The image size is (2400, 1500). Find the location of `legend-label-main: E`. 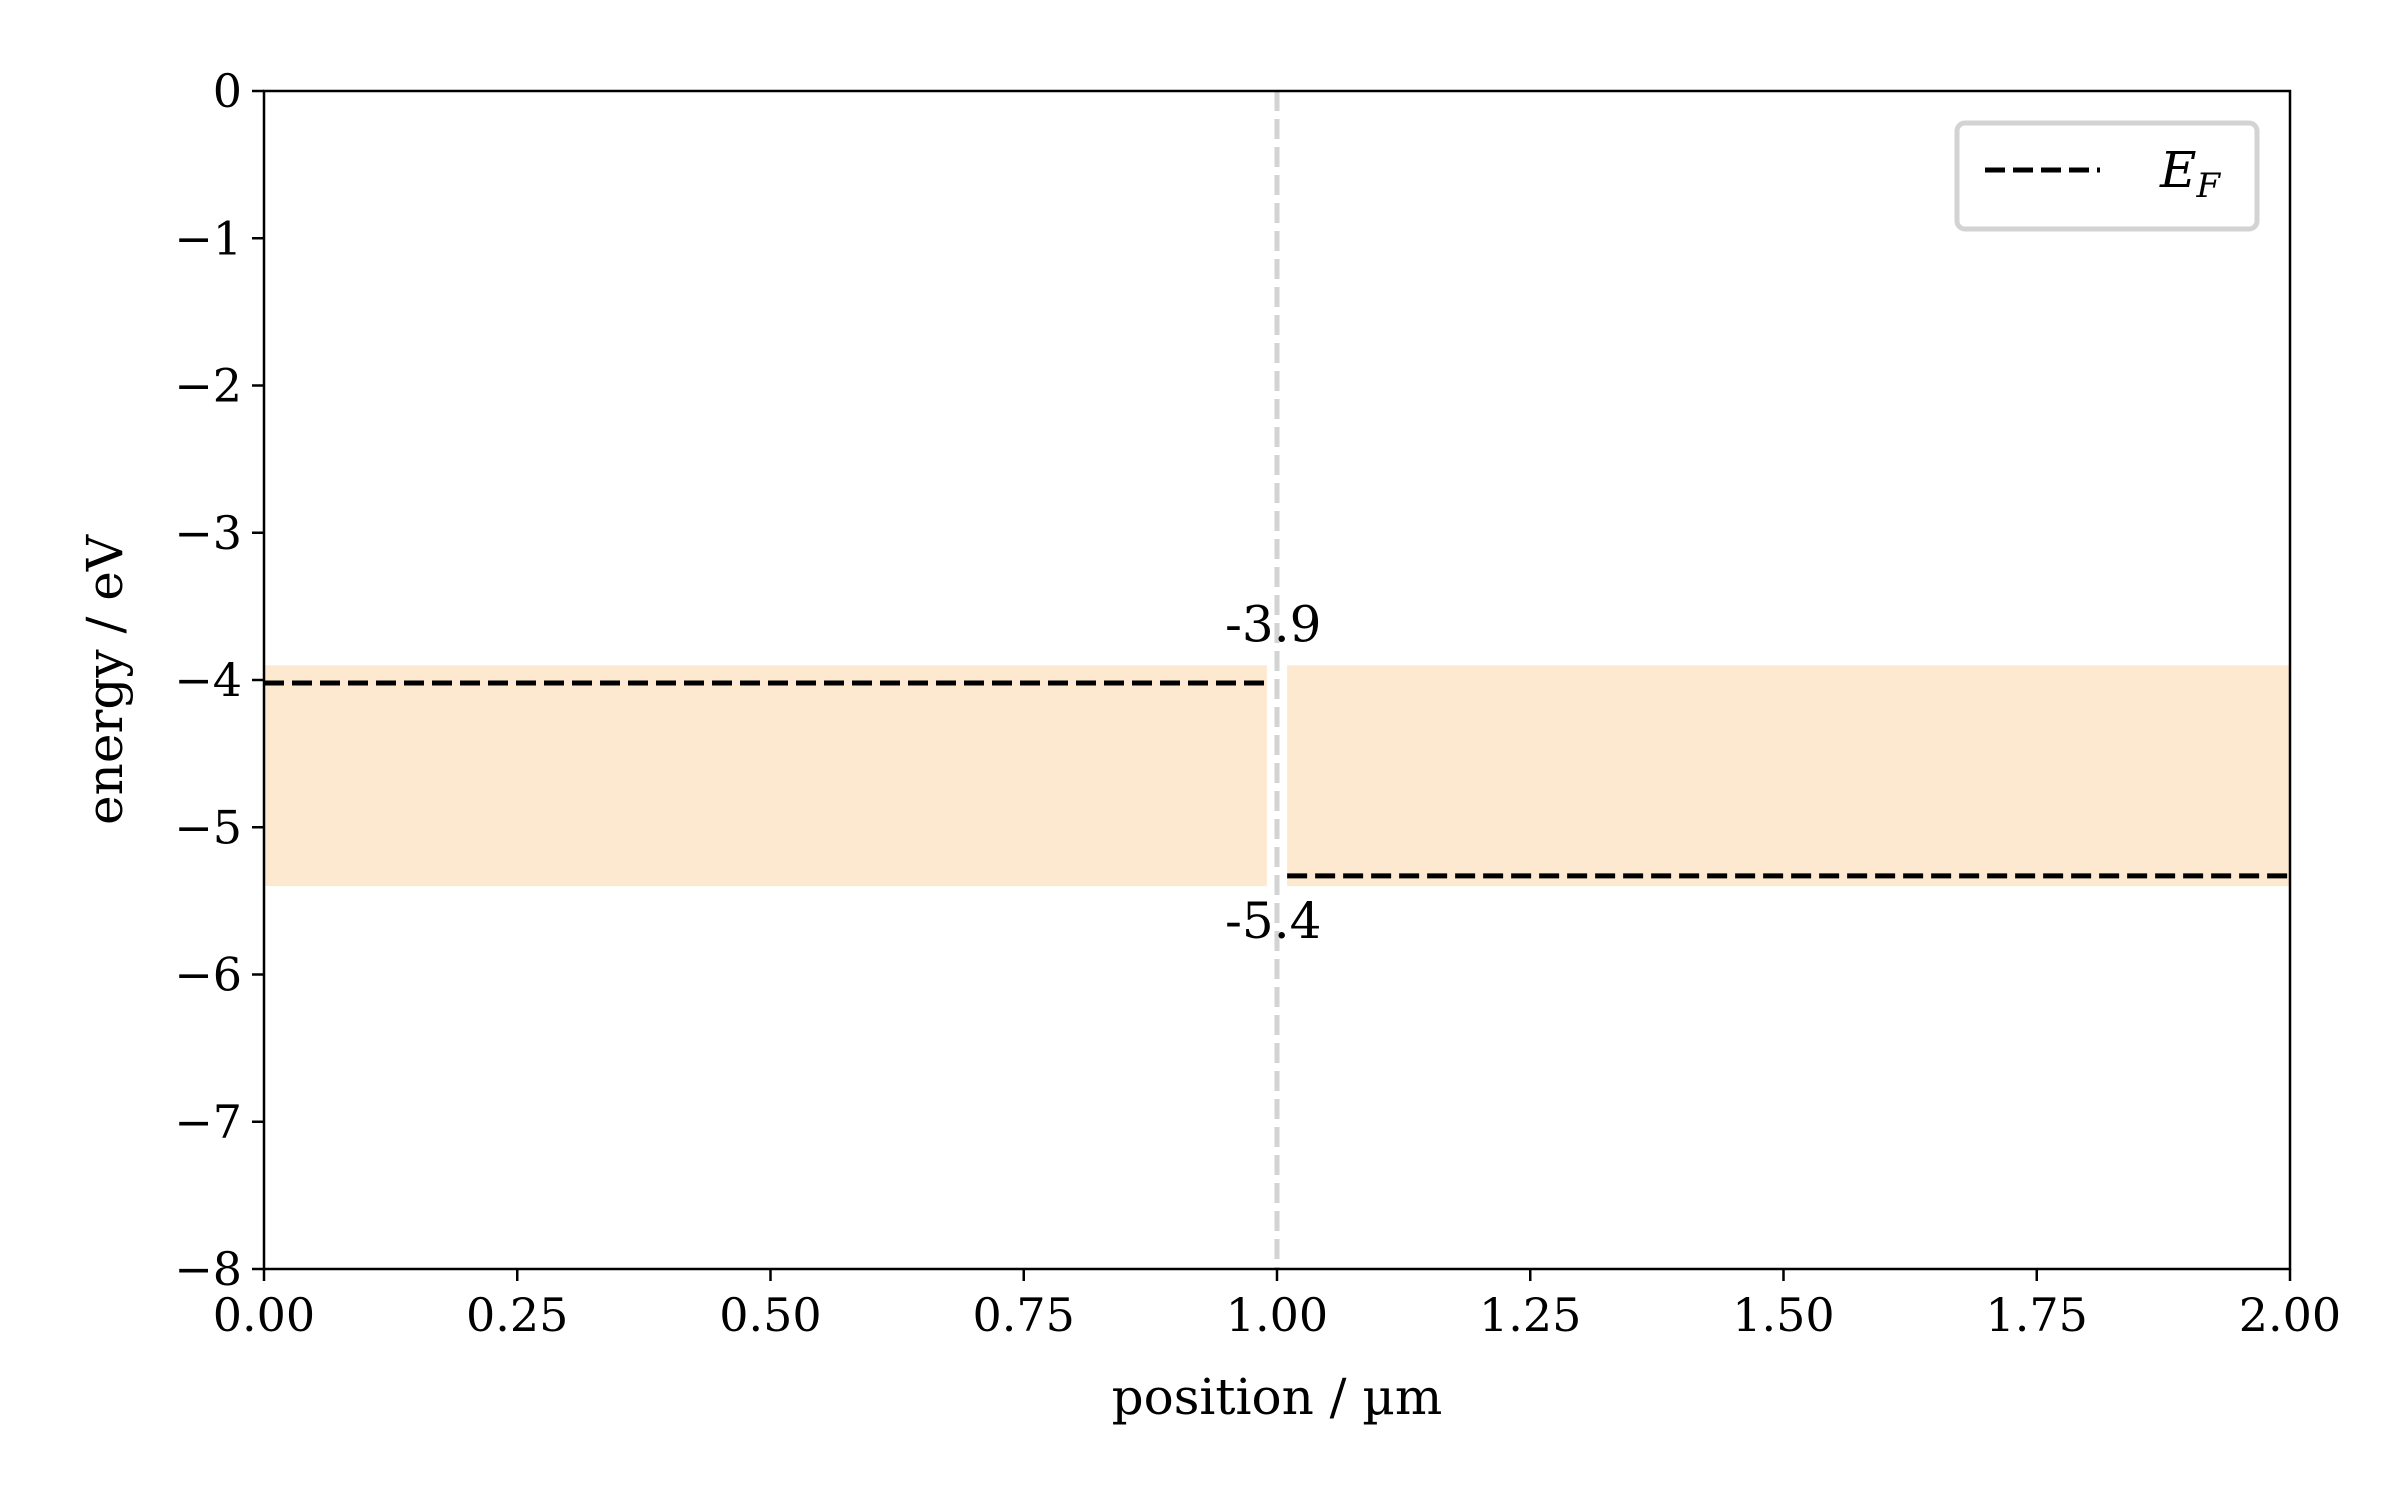

legend-label-main: E is located at coordinates (2178, 170).